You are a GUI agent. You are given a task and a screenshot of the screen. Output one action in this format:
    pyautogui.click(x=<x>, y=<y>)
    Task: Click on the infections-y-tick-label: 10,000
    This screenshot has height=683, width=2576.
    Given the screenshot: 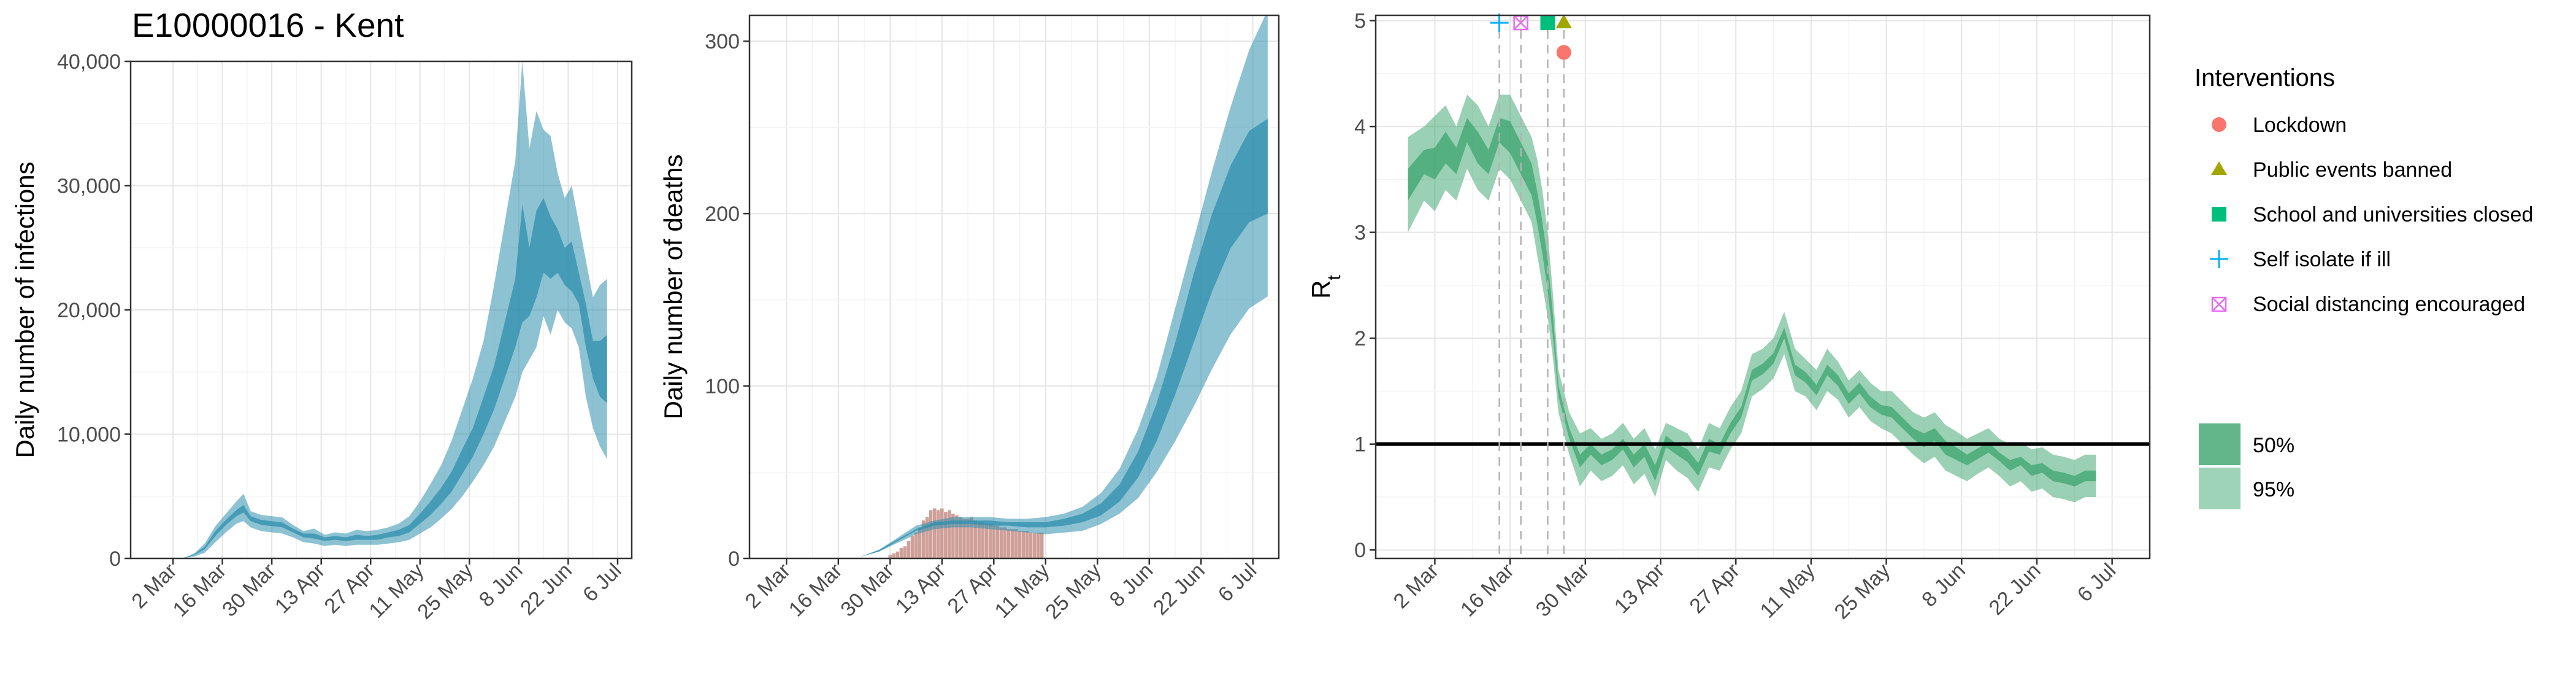 What is the action you would take?
    pyautogui.click(x=89, y=435)
    